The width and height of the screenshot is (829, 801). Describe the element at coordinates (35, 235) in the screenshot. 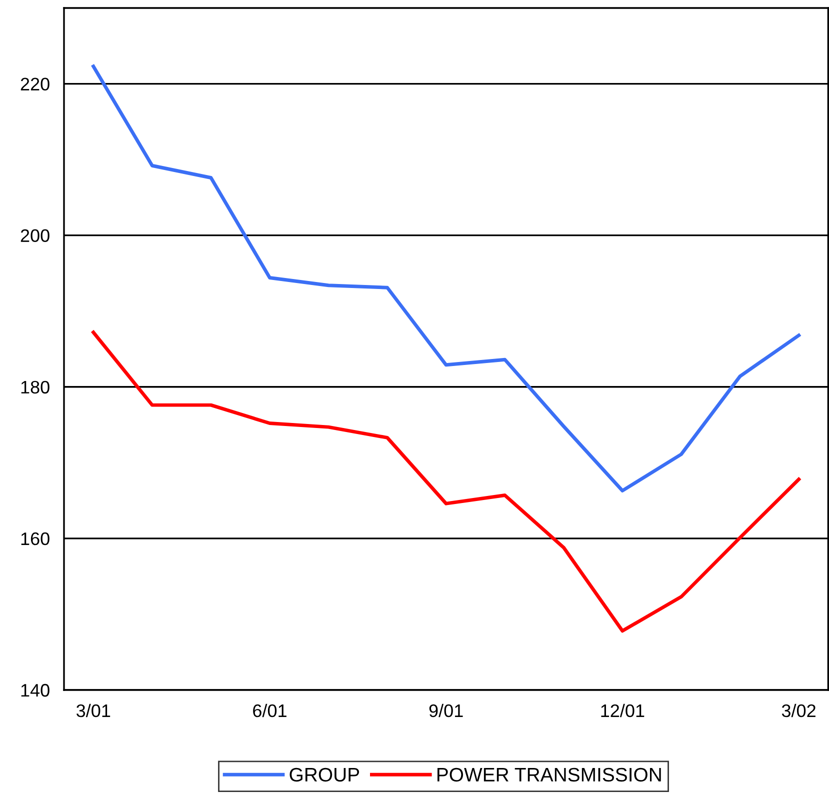

I see `y-tick-label: 200` at that location.